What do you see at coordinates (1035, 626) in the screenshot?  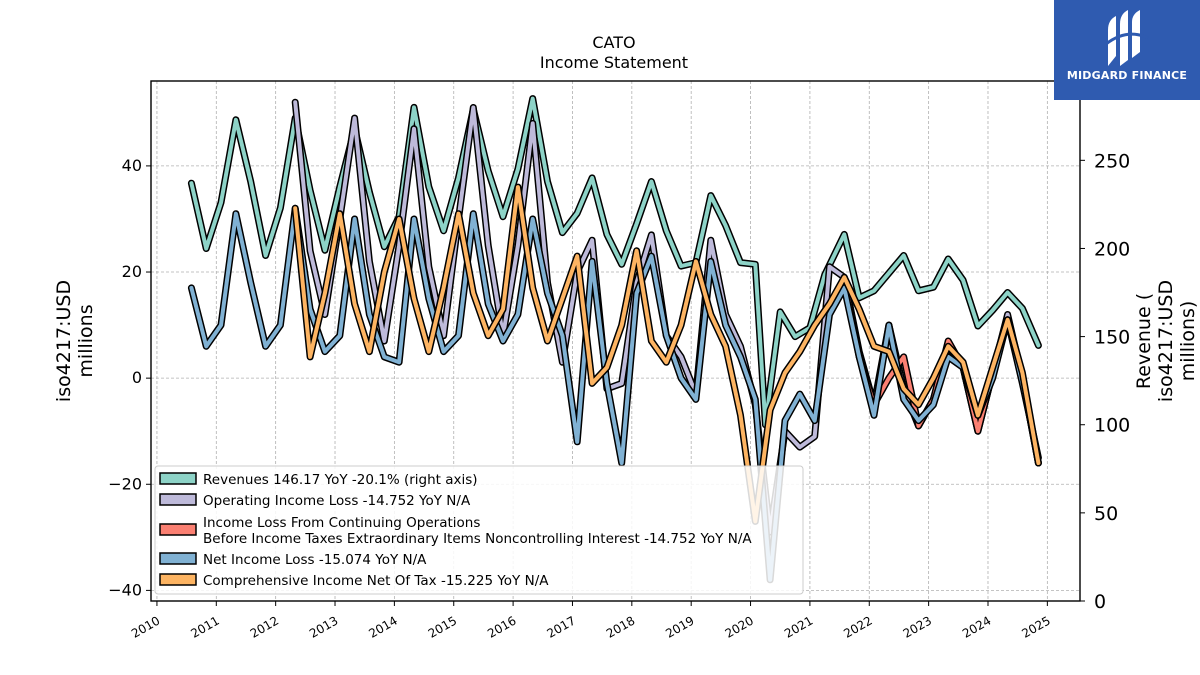 I see `x-tick-label: 2025` at bounding box center [1035, 626].